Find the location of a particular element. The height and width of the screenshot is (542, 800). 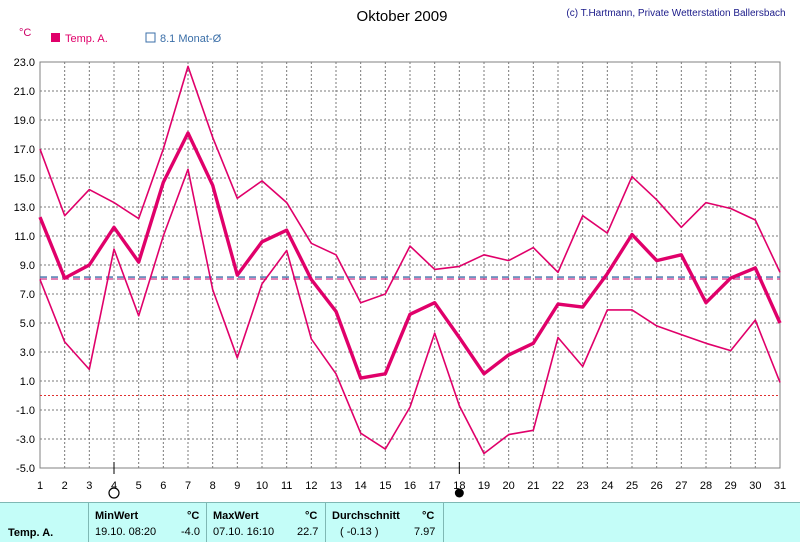

unit-label: °C is located at coordinates (25, 33).